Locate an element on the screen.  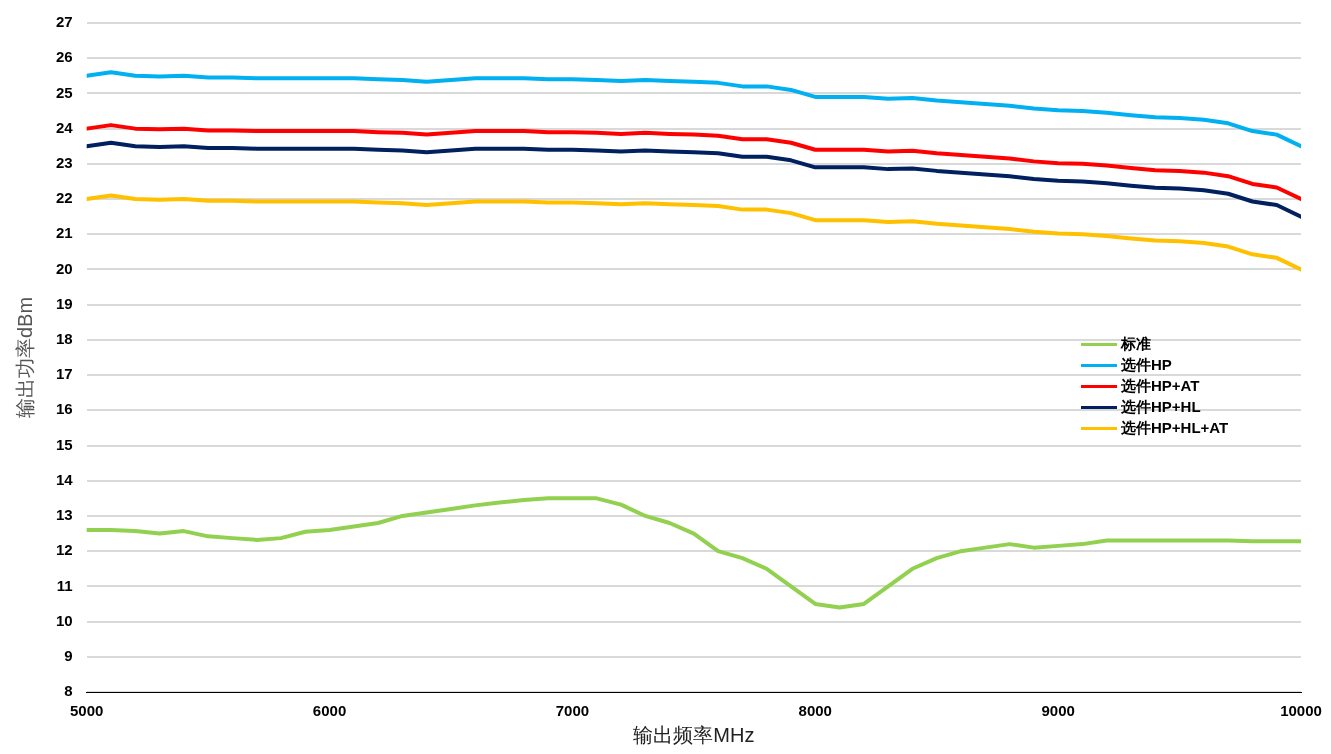
y-tick-label: 19 is located at coordinates (64, 303).